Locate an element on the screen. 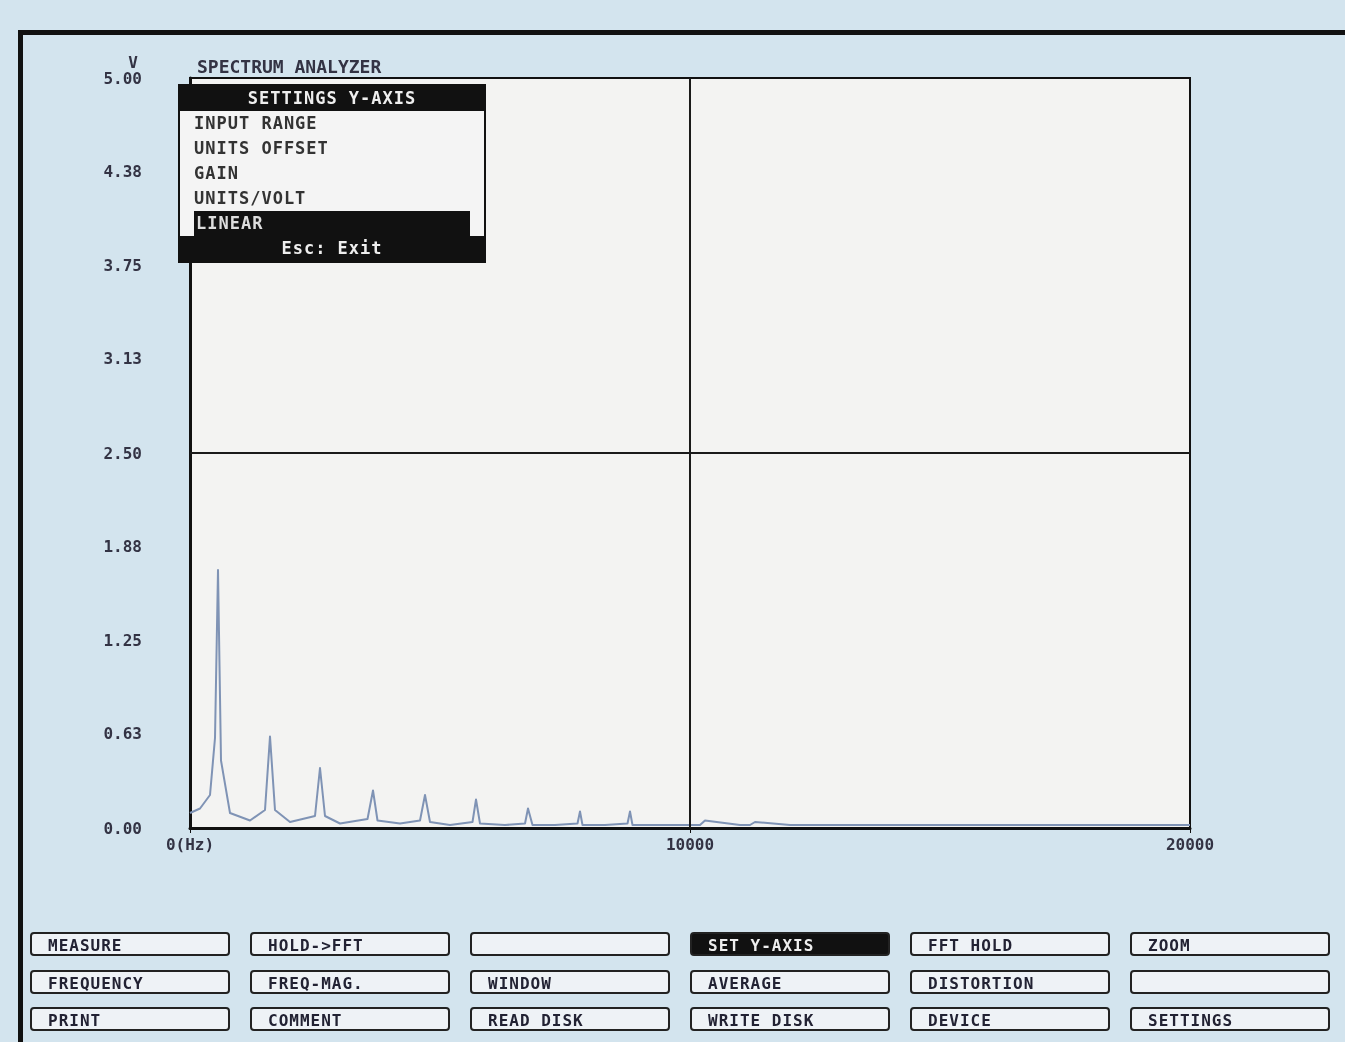  annotation: UNITS/VOLT is located at coordinates (250, 198).